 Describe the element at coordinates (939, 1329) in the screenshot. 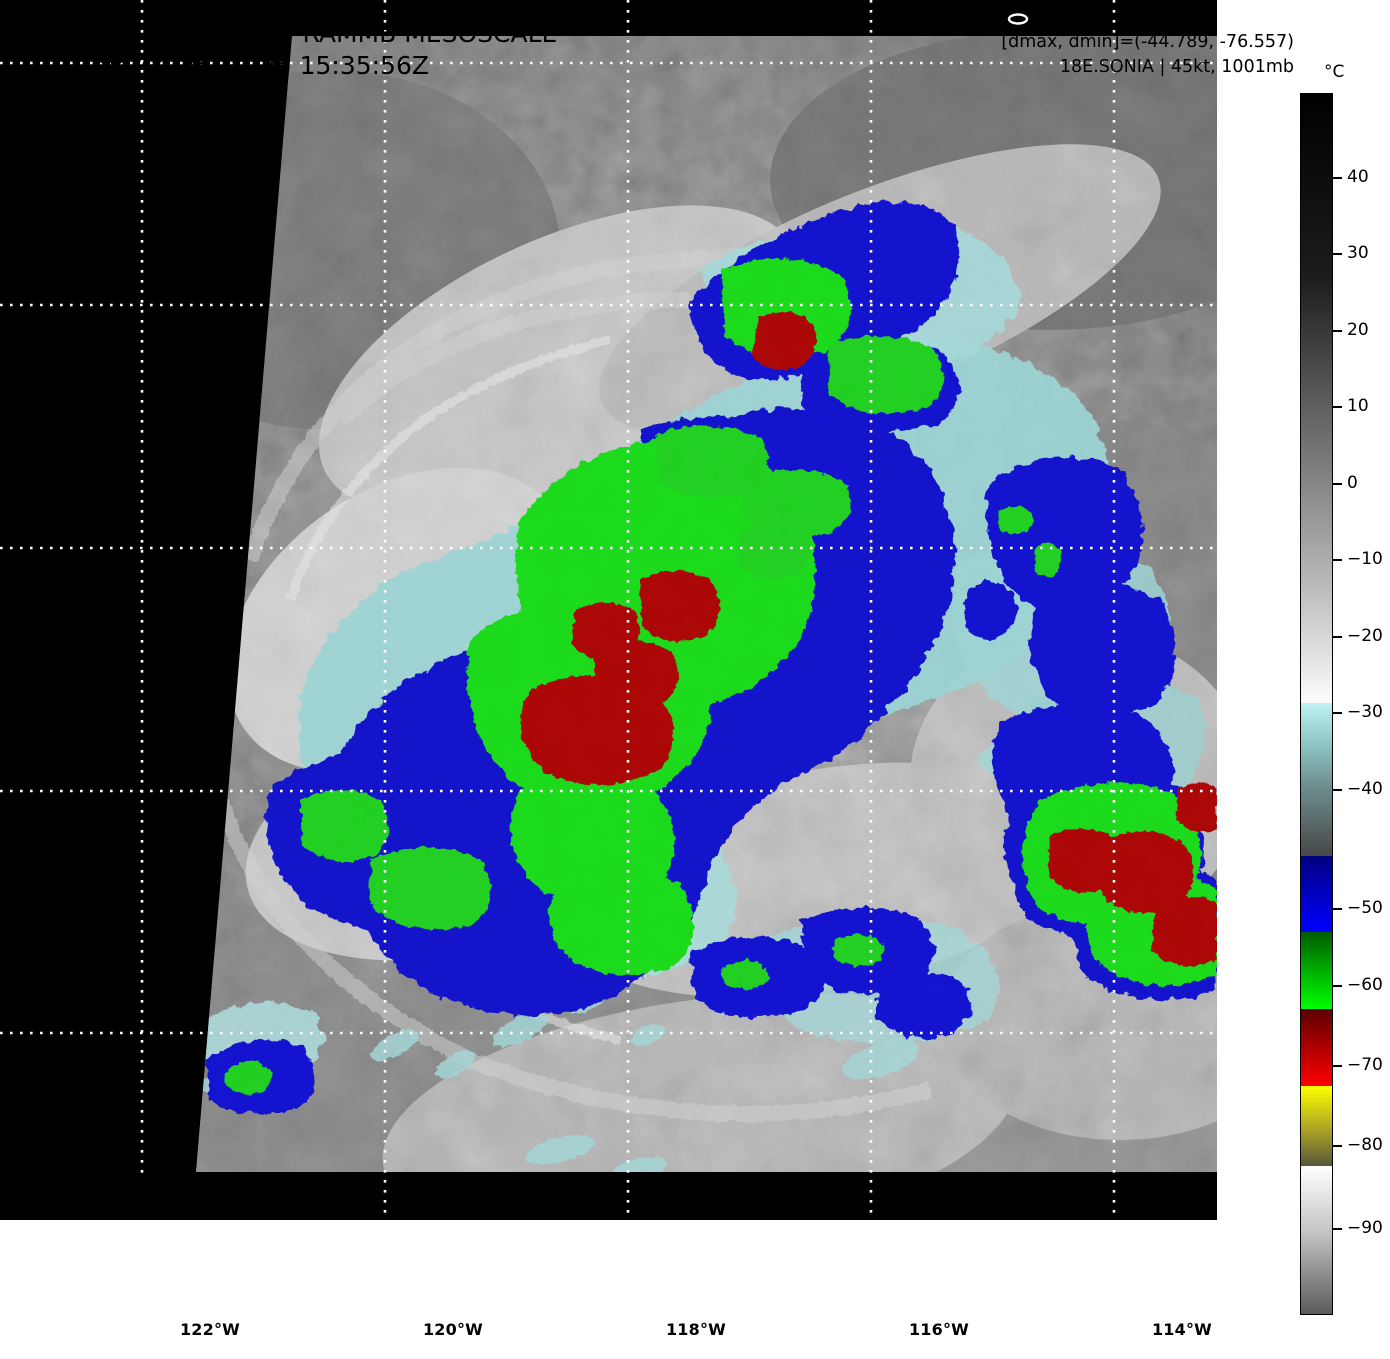

I see `xtick-label-116w: 116°W` at that location.